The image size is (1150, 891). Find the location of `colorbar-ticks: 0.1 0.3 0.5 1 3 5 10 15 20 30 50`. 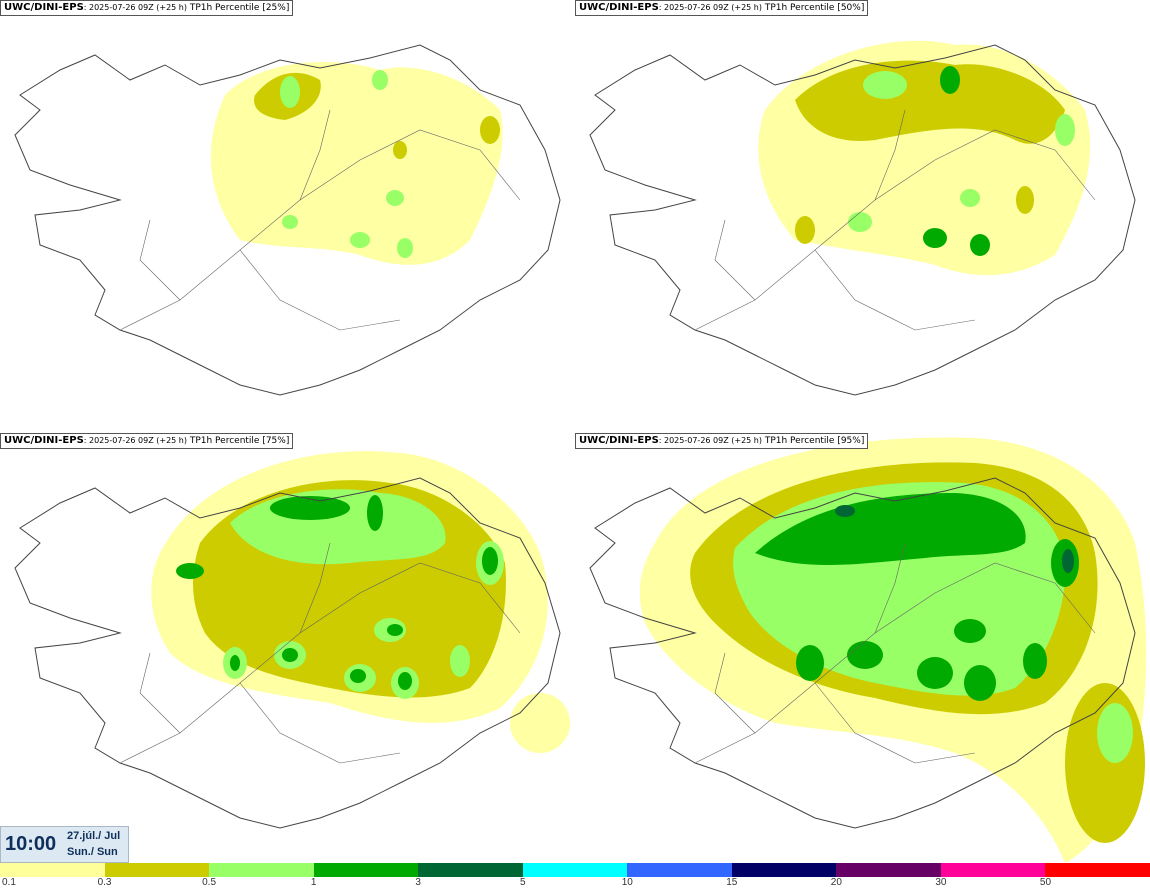

colorbar-ticks: 0.1 0.3 0.5 1 3 5 10 15 20 30 50 is located at coordinates (575, 884).